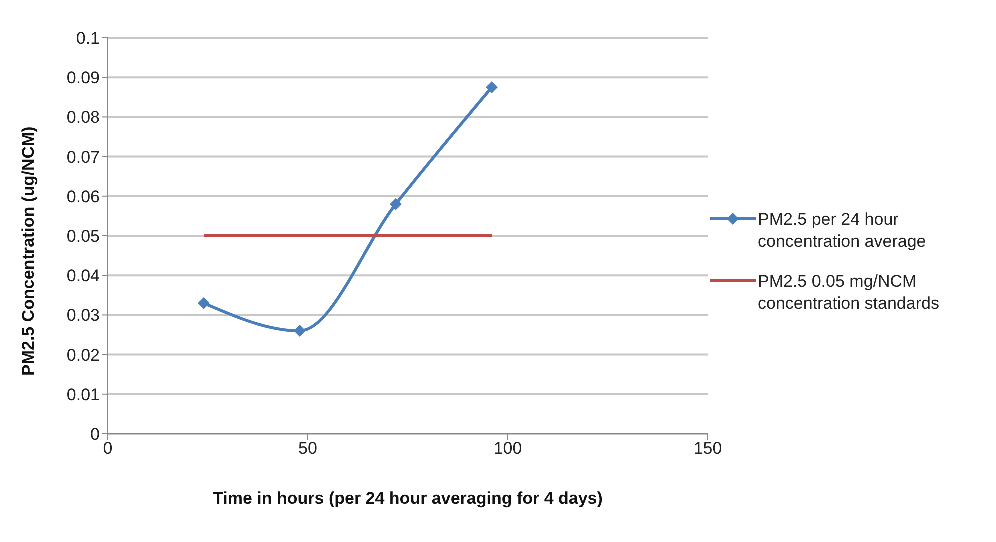 The height and width of the screenshot is (542, 996). I want to click on y-tick-label: 0.03, so click(83, 316).